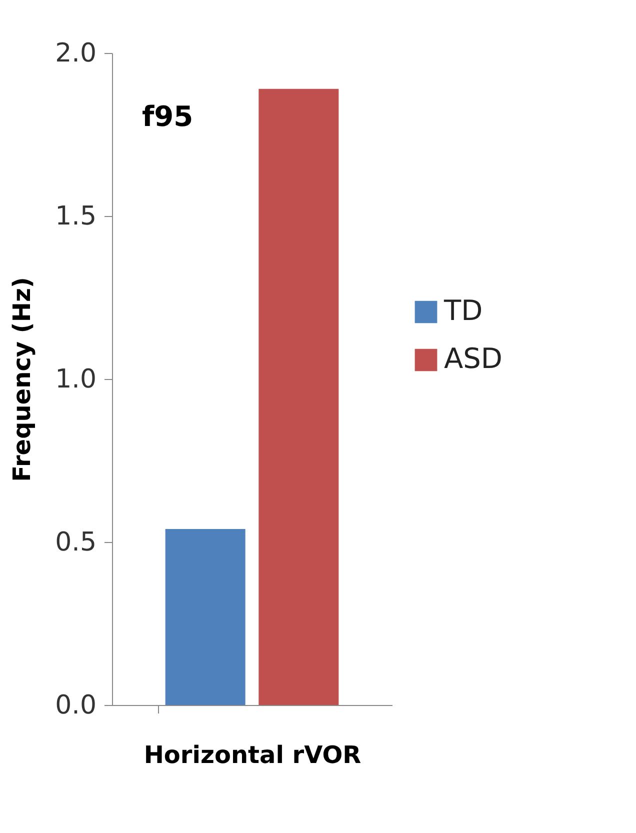  What do you see at coordinates (473, 358) in the screenshot?
I see `legend-label: ASD` at bounding box center [473, 358].